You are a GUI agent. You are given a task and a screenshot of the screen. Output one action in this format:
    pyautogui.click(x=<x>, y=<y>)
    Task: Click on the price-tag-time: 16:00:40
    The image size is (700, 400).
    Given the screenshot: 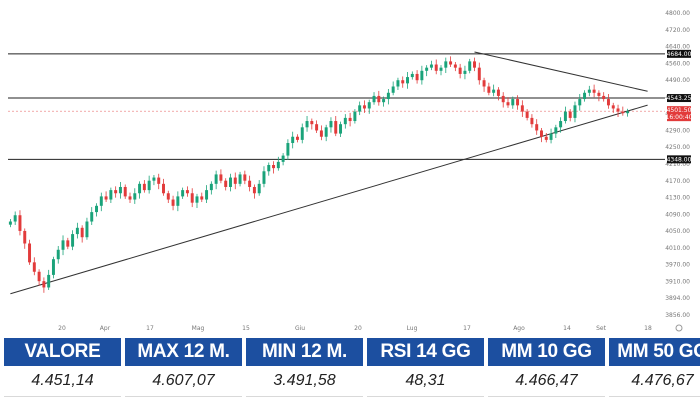 What is the action you would take?
    pyautogui.click(x=679, y=117)
    